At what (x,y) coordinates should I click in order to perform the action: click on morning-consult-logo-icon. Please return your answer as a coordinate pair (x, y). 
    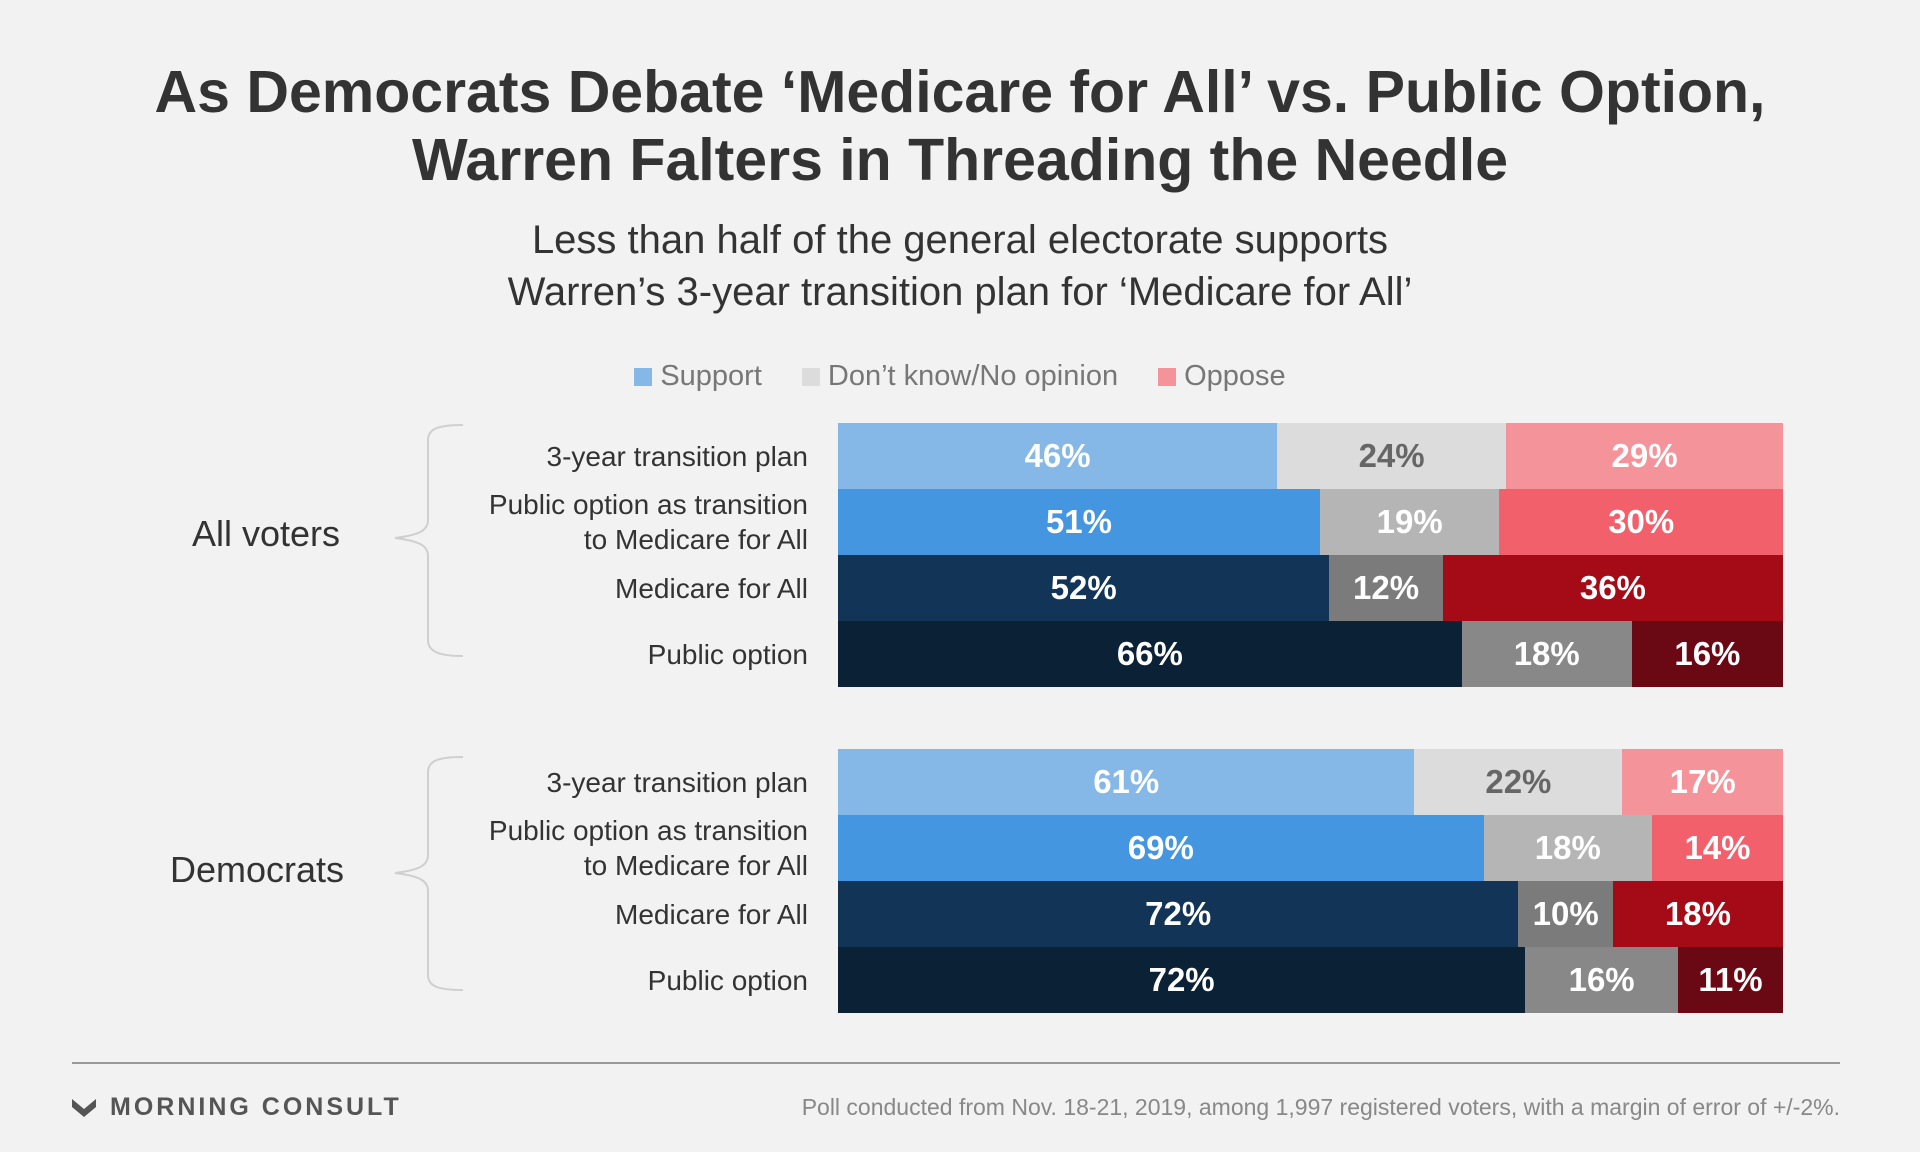
    Looking at the image, I should click on (84, 1107).